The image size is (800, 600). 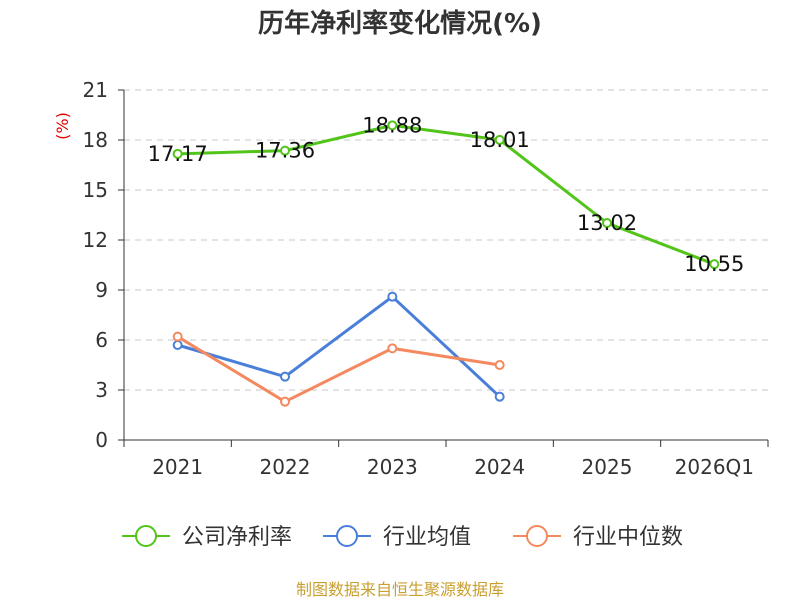 What do you see at coordinates (177, 467) in the screenshot?
I see `x-tick-label: 2021` at bounding box center [177, 467].